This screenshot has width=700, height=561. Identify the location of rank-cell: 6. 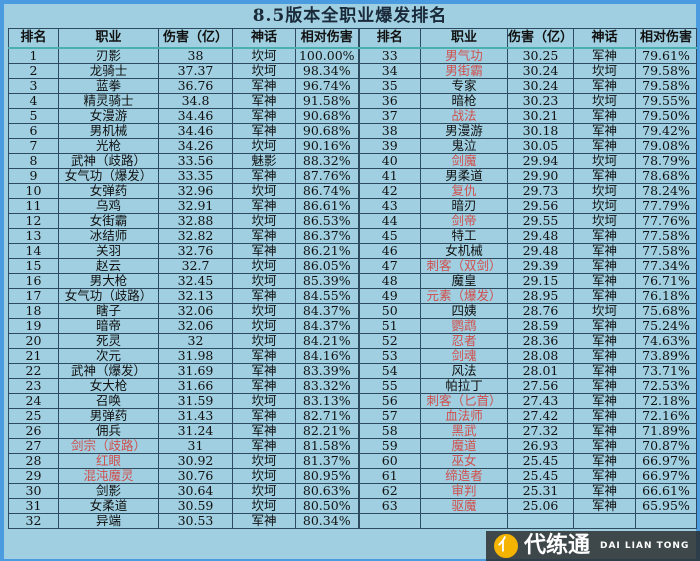
(33, 131).